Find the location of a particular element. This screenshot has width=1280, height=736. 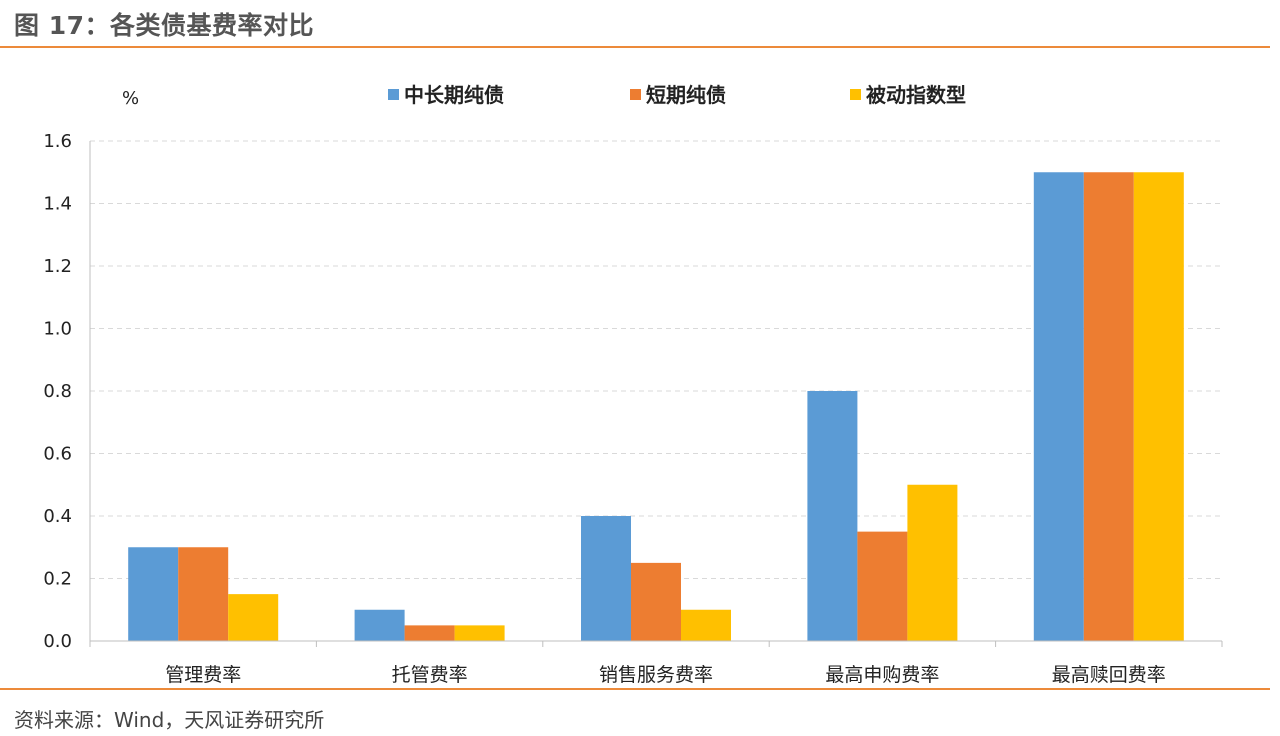

top-divider is located at coordinates (635, 47).